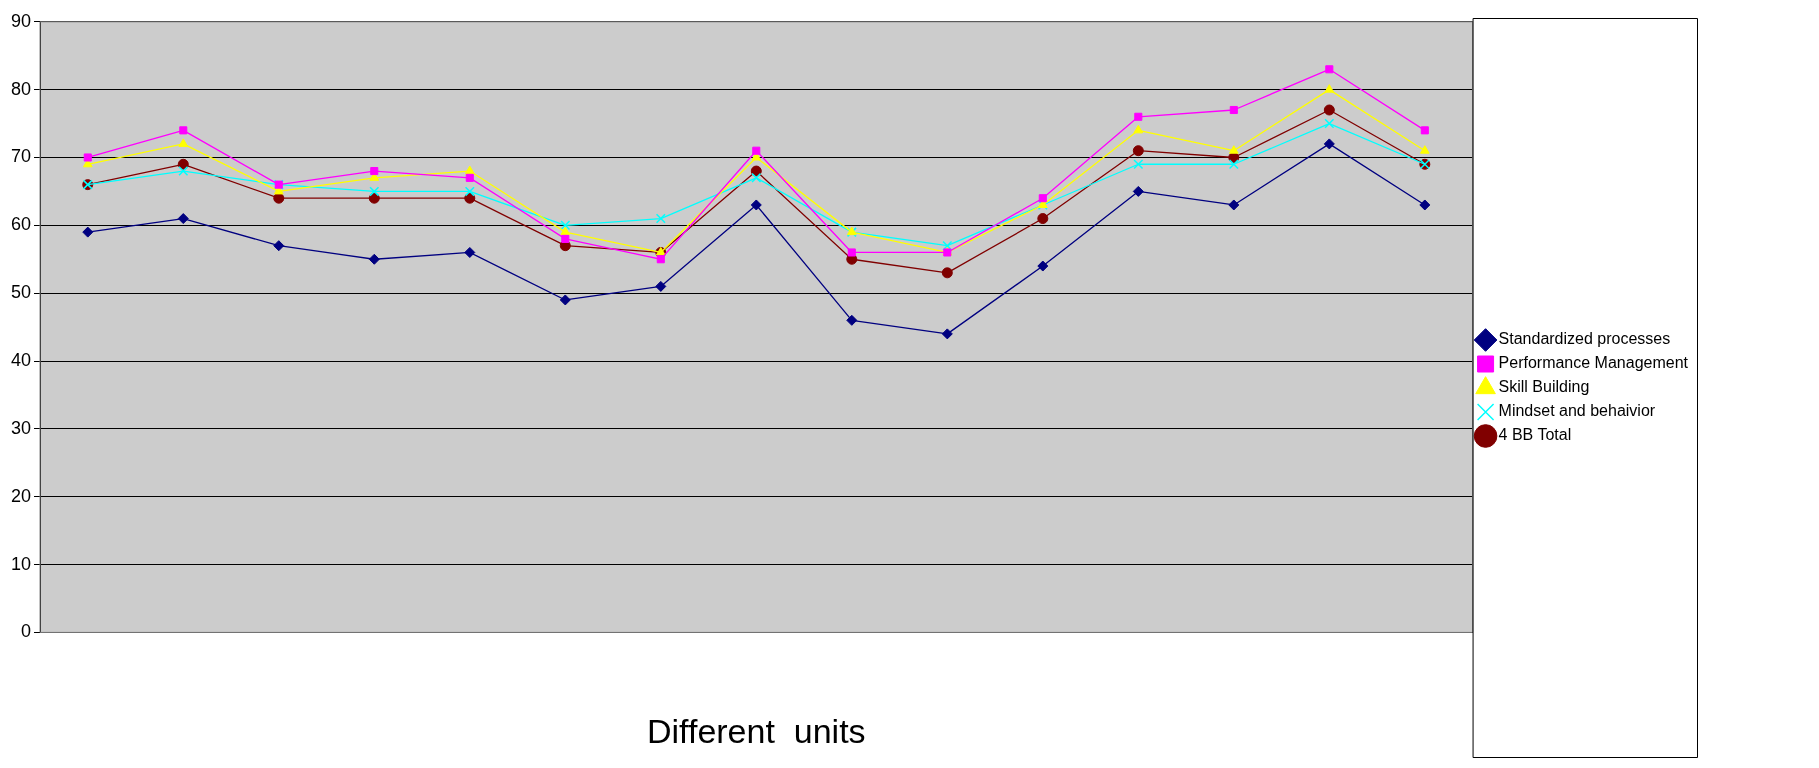 Image resolution: width=1819 pixels, height=768 pixels. What do you see at coordinates (26, 631) in the screenshot?
I see `y-tick-label: 0` at bounding box center [26, 631].